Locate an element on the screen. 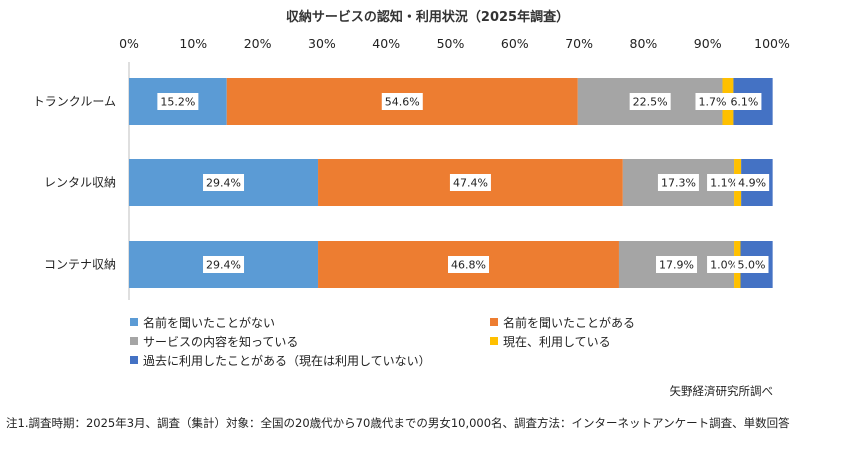  data-label: 1.0% is located at coordinates (724, 265).